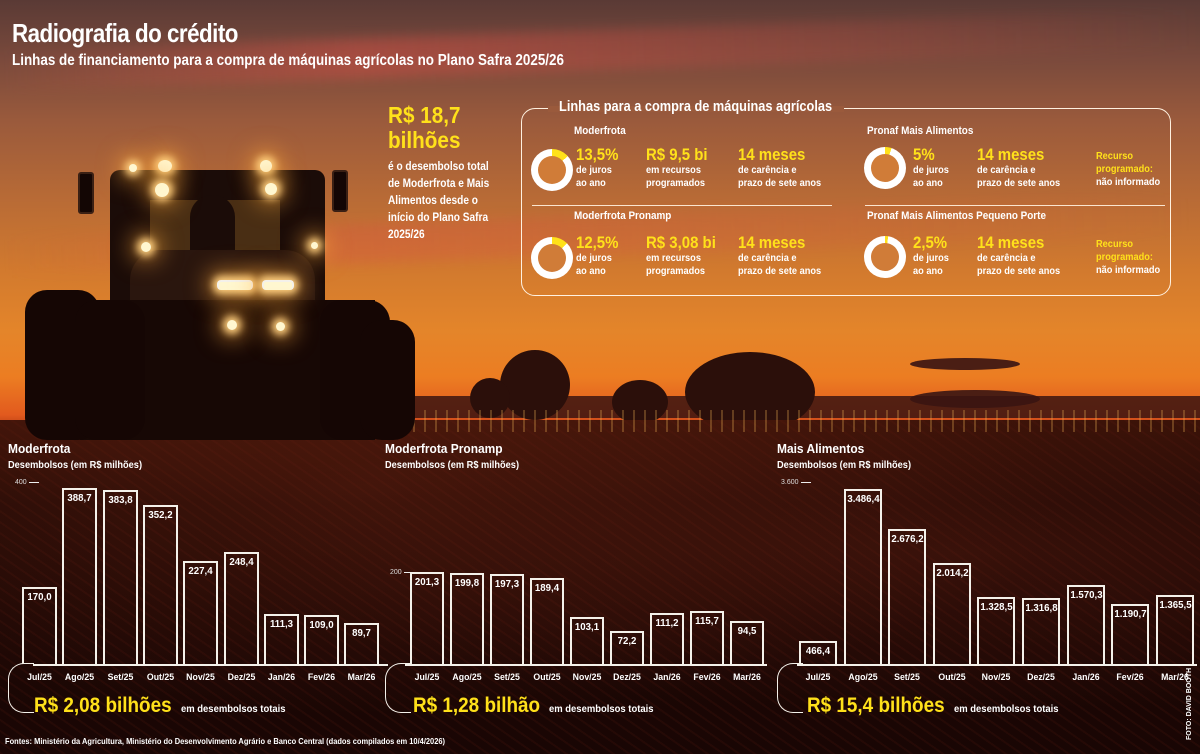 This screenshot has height=754, width=1200. I want to click on bar-value-label: 1.365,5, so click(1175, 605).